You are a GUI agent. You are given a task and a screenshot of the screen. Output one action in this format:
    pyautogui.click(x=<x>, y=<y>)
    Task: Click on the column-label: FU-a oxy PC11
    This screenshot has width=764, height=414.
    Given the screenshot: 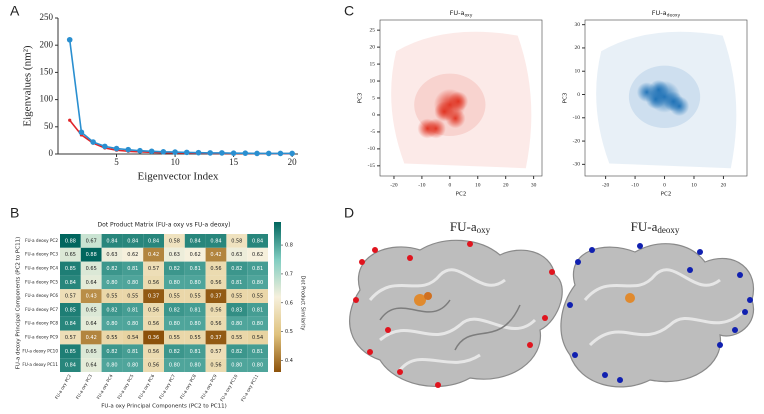 What is the action you would take?
    pyautogui.click(x=250, y=387)
    